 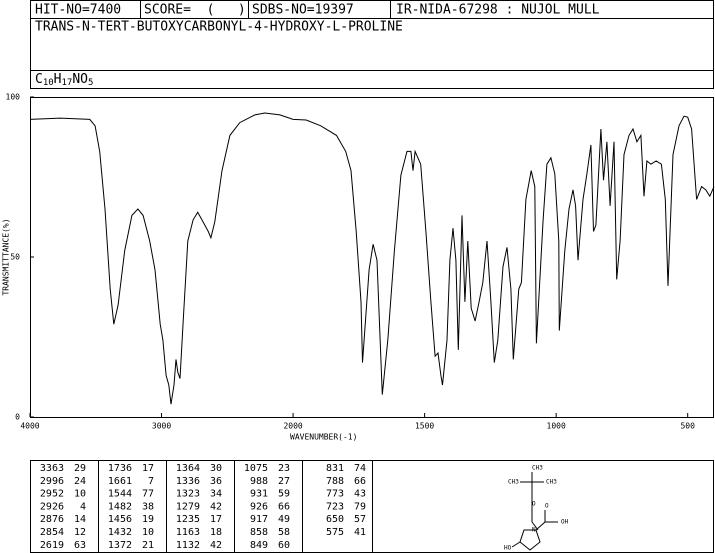 I want to click on peak-wavenumber: 575, so click(x=335, y=532).